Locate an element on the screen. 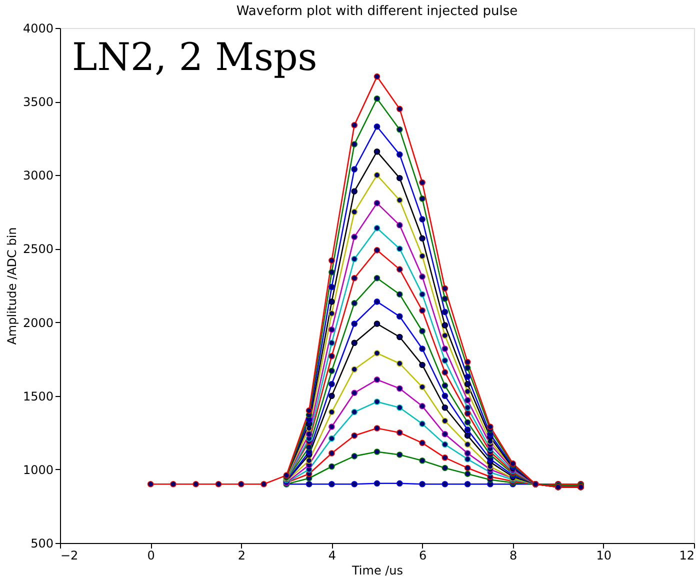 The image size is (700, 581). y-tick-label: 4000 is located at coordinates (38, 29).